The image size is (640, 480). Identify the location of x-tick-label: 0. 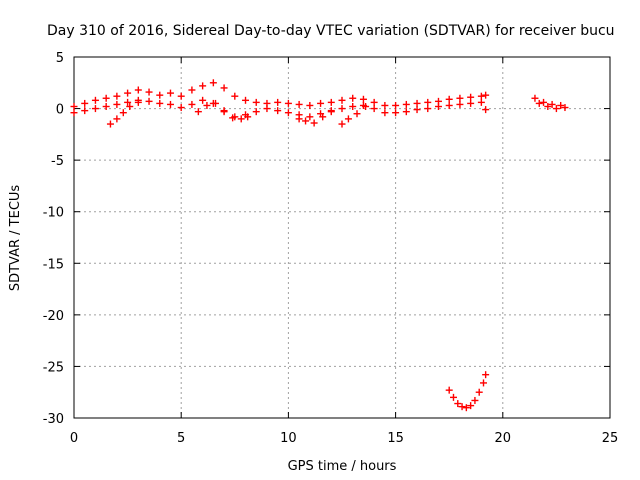
(74, 438).